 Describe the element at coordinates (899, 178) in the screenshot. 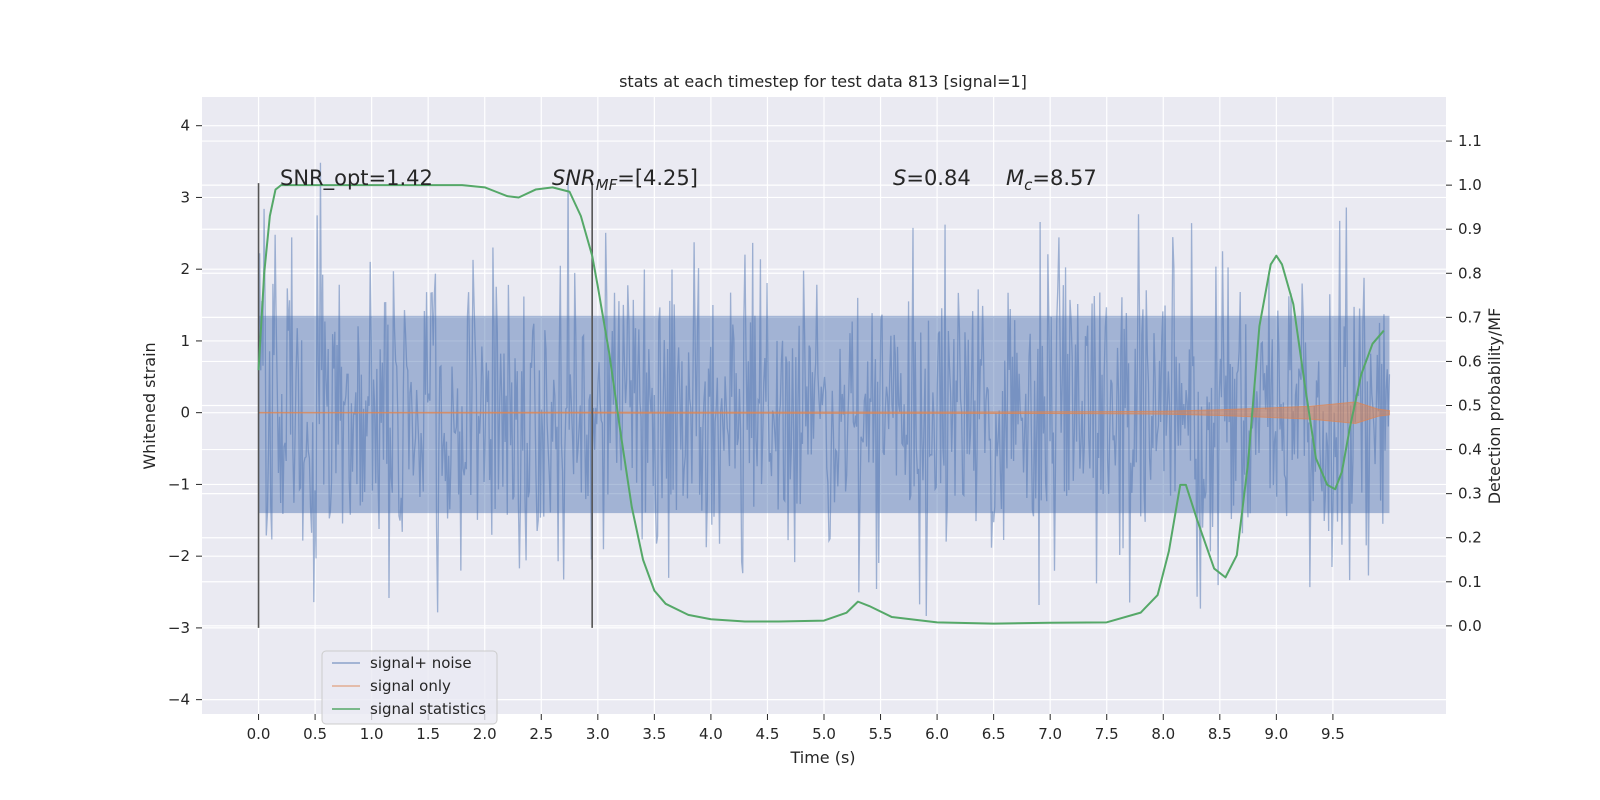

I see `s-symbol: S` at that location.